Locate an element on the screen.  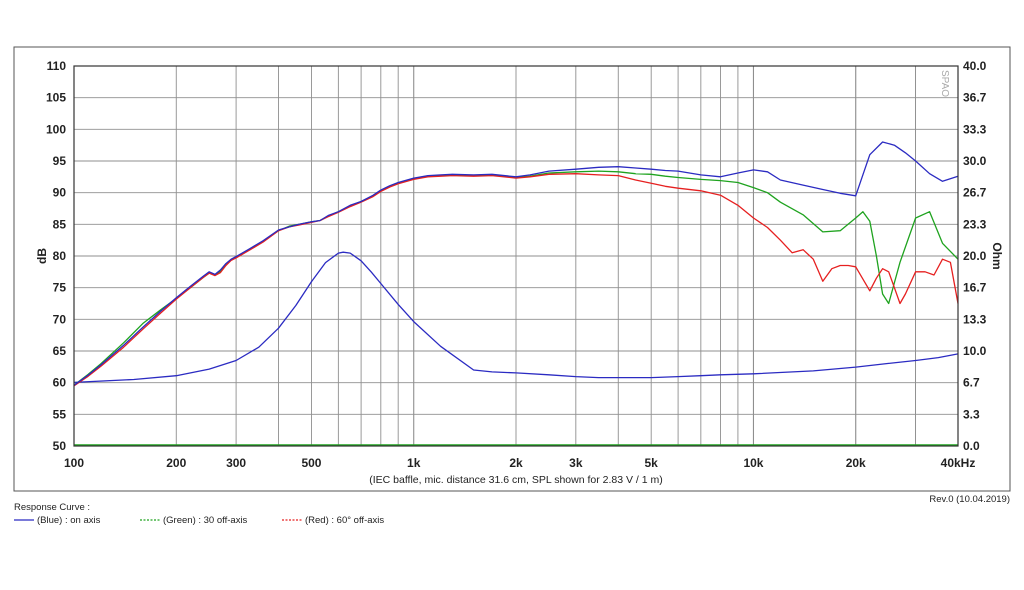
x-tick-label: 20k is located at coordinates (856, 463).